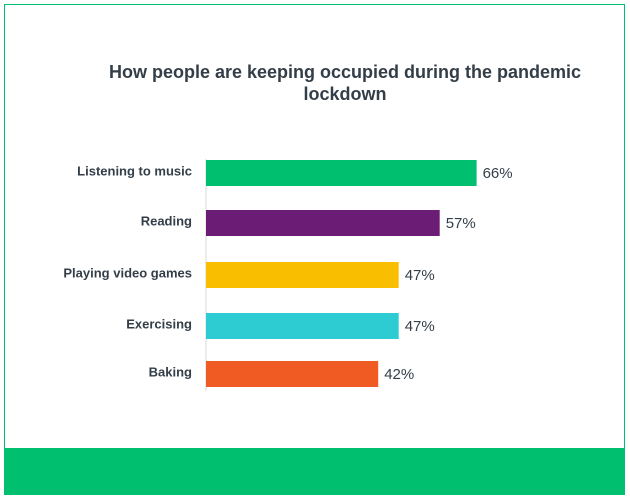 The image size is (630, 499). What do you see at coordinates (314, 471) in the screenshot?
I see `footer-band` at bounding box center [314, 471].